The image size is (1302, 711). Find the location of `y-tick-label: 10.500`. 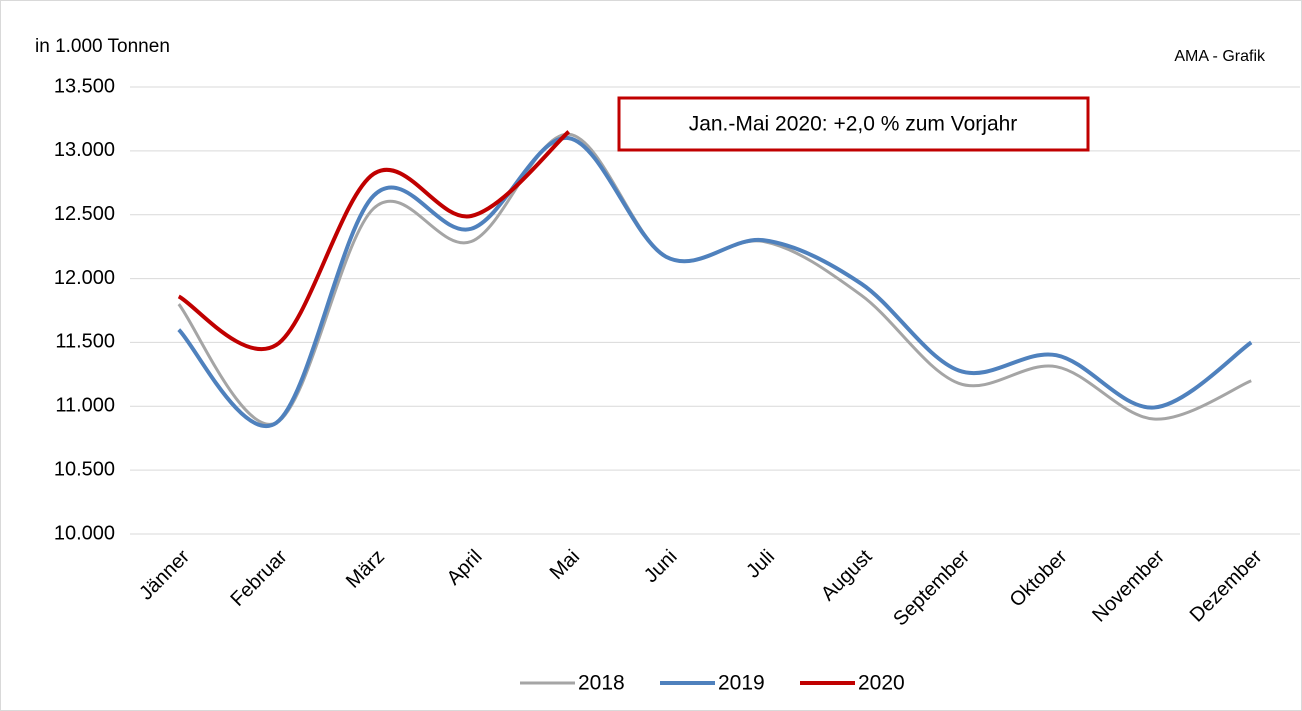

y-tick-label: 10.500 is located at coordinates (84, 469).